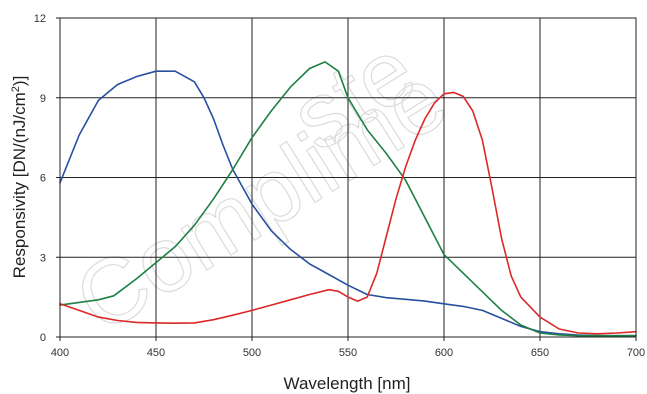 This screenshot has height=394, width=647. What do you see at coordinates (19, 185) in the screenshot?
I see `y-axis-label-main: Responsivity [DN/(nJ/cm` at bounding box center [19, 185].